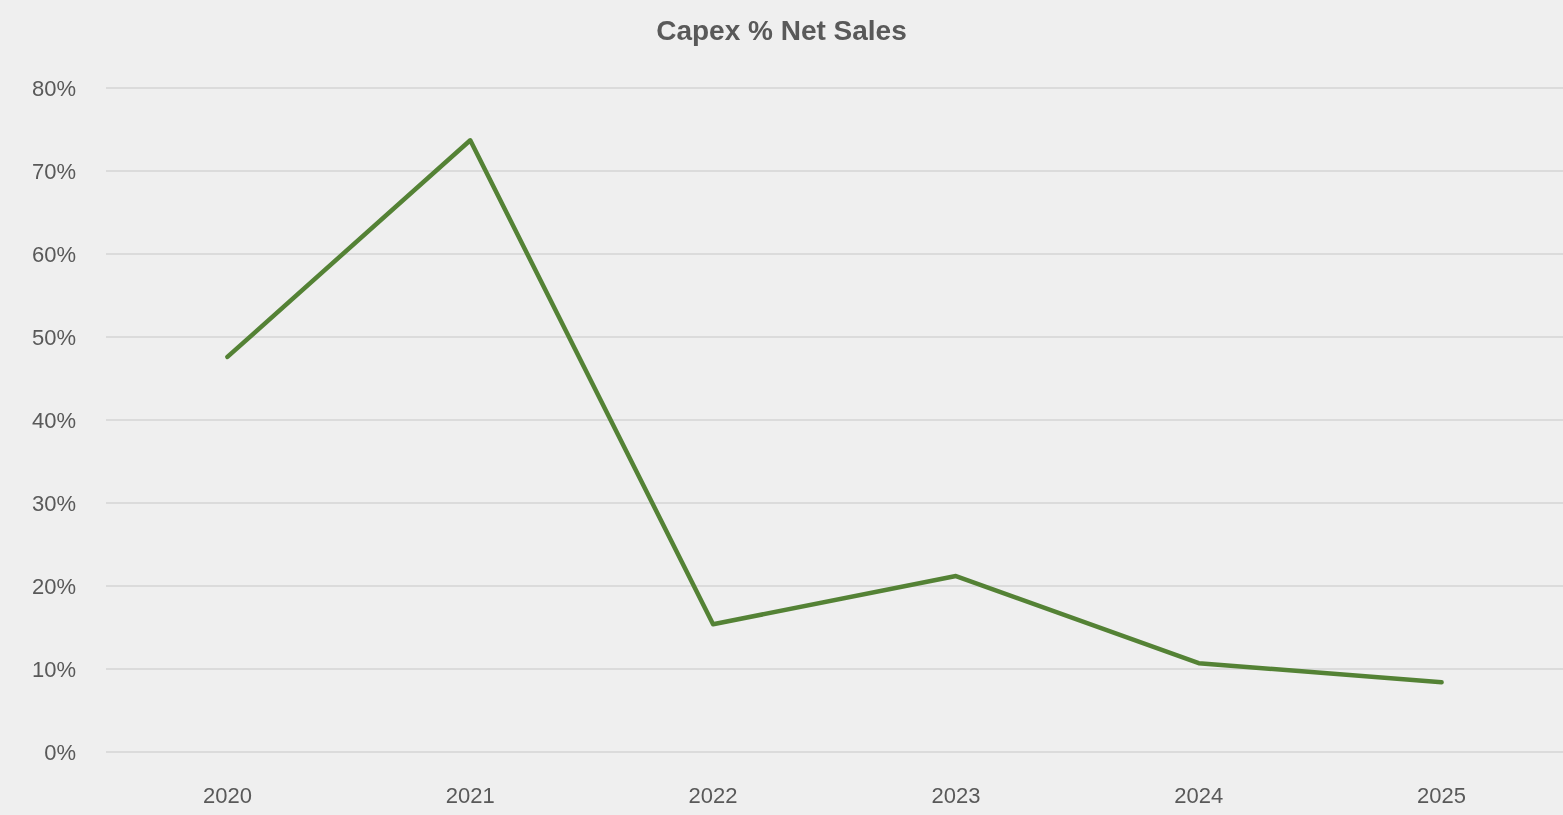 This screenshot has height=815, width=1563. What do you see at coordinates (53, 88) in the screenshot?
I see `y-tick-label: 80%` at bounding box center [53, 88].